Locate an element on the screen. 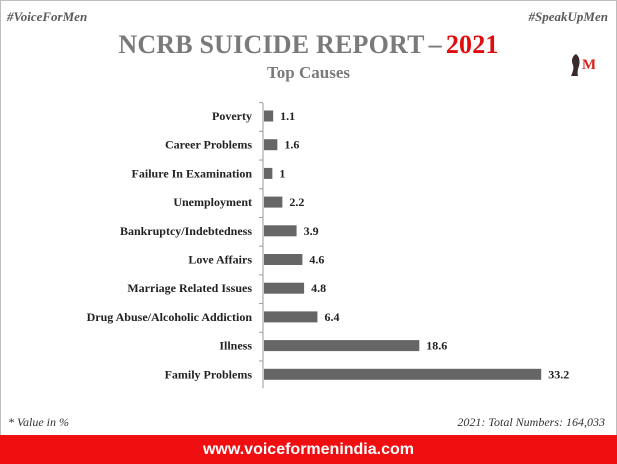 The image size is (617, 464). value-label: 2.2 is located at coordinates (296, 202).